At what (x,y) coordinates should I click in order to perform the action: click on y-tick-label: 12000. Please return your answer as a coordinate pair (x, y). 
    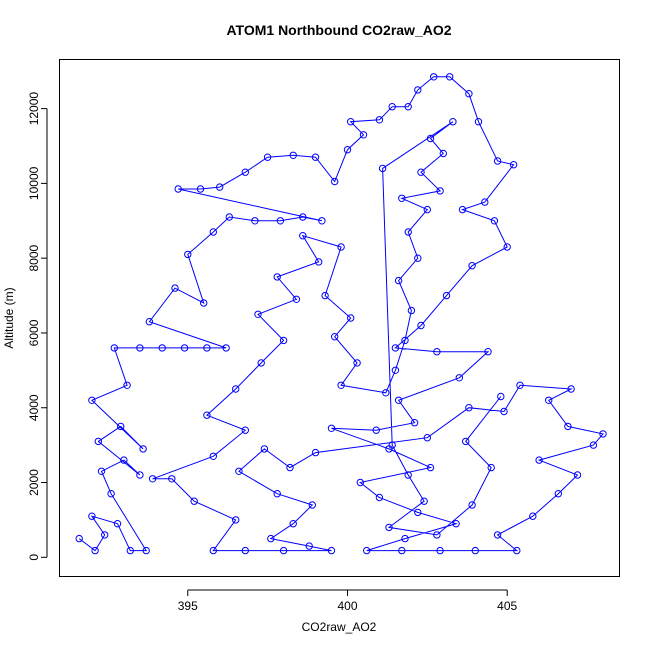
    Looking at the image, I should click on (34, 109).